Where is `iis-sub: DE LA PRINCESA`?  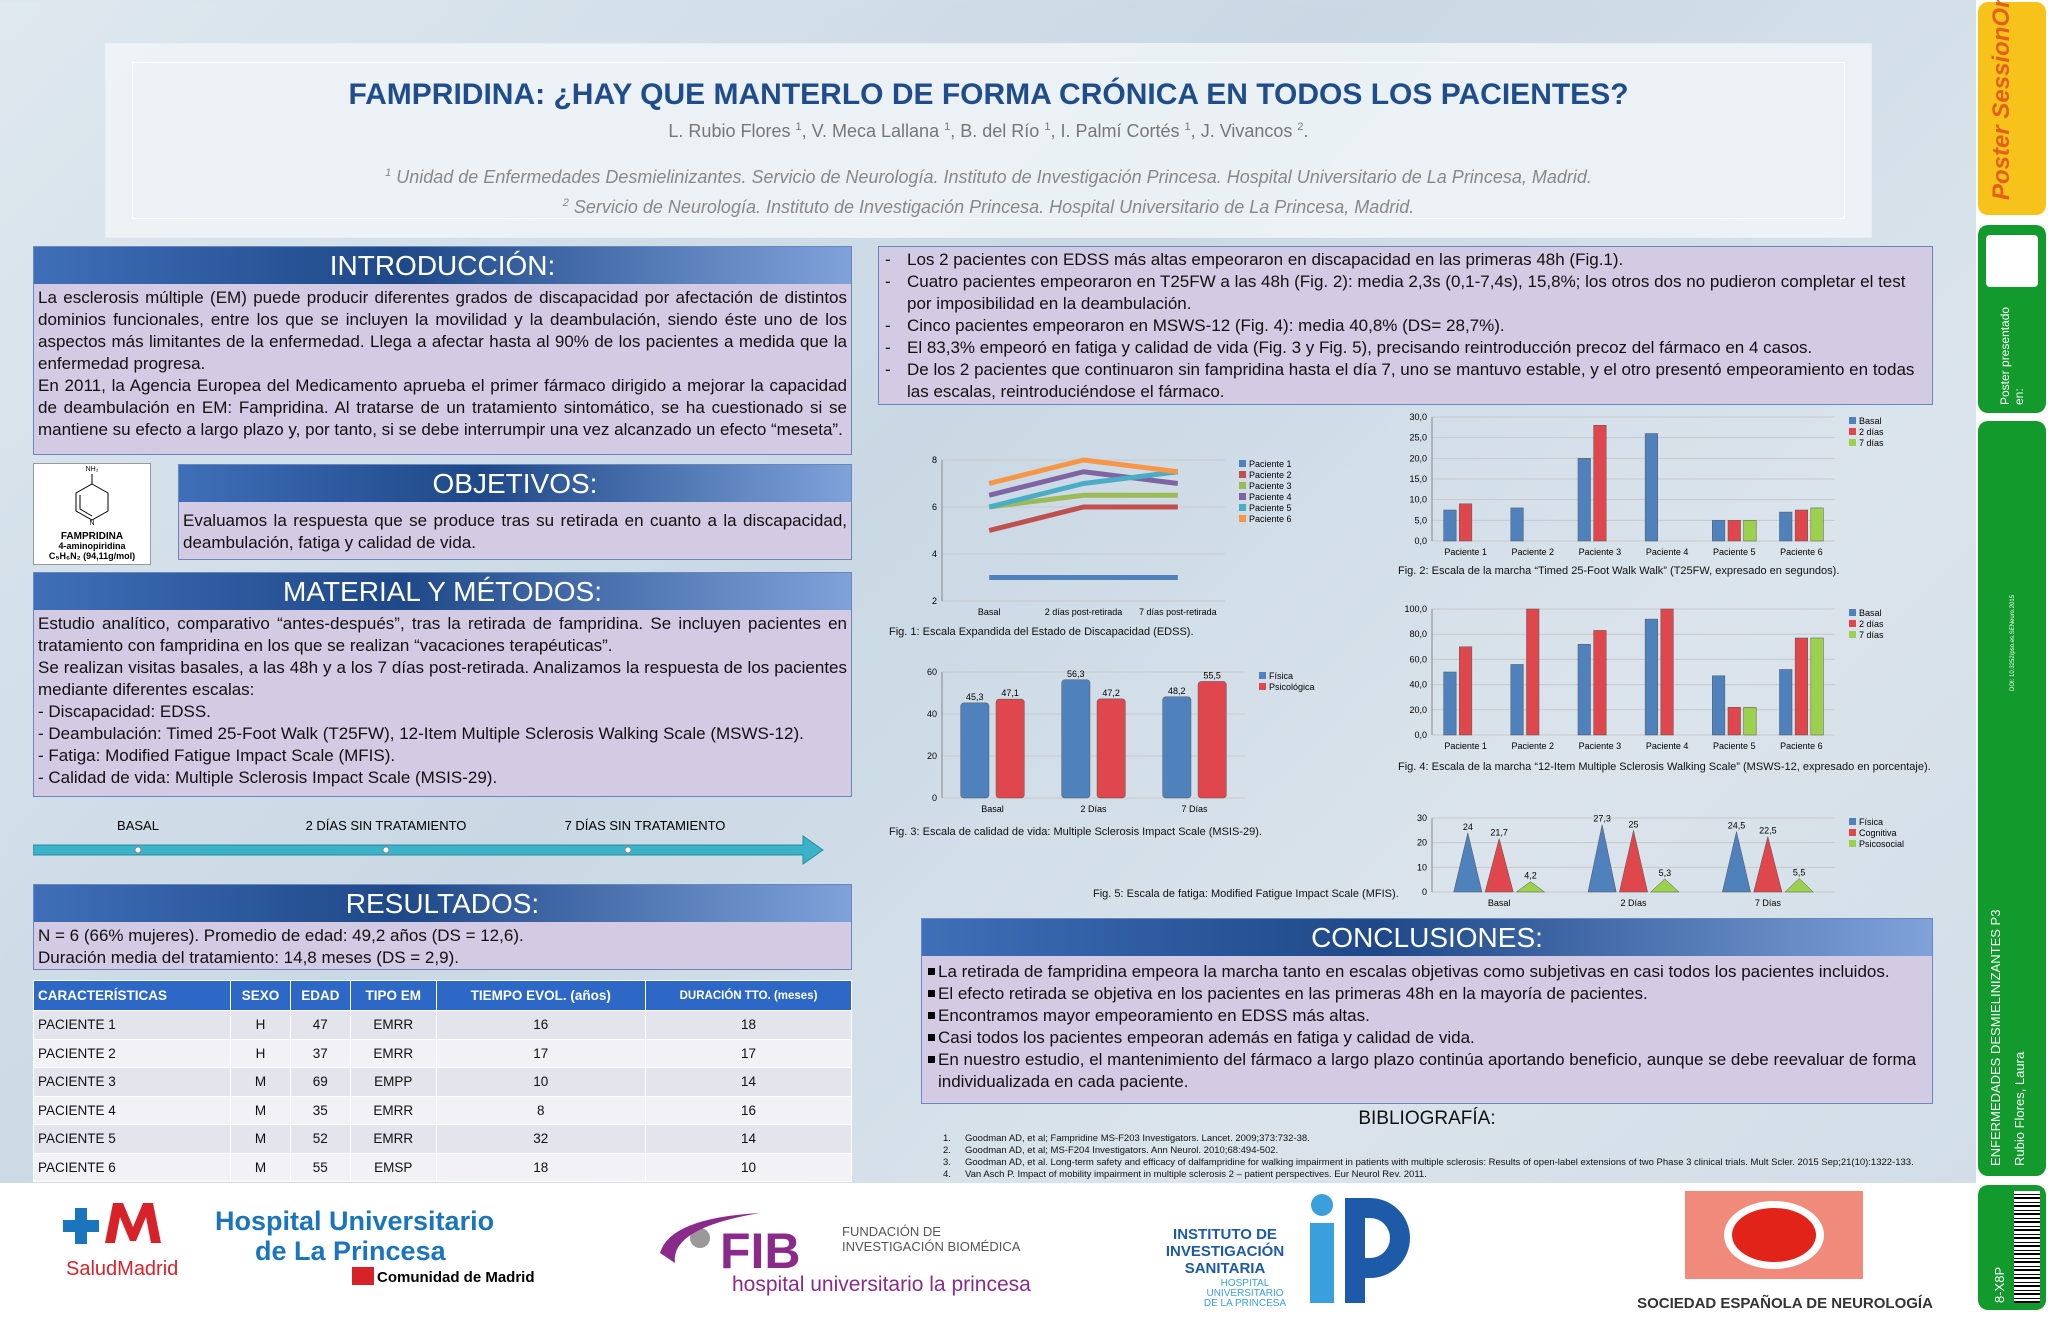
iis-sub: DE LA PRINCESA is located at coordinates (1245, 1303).